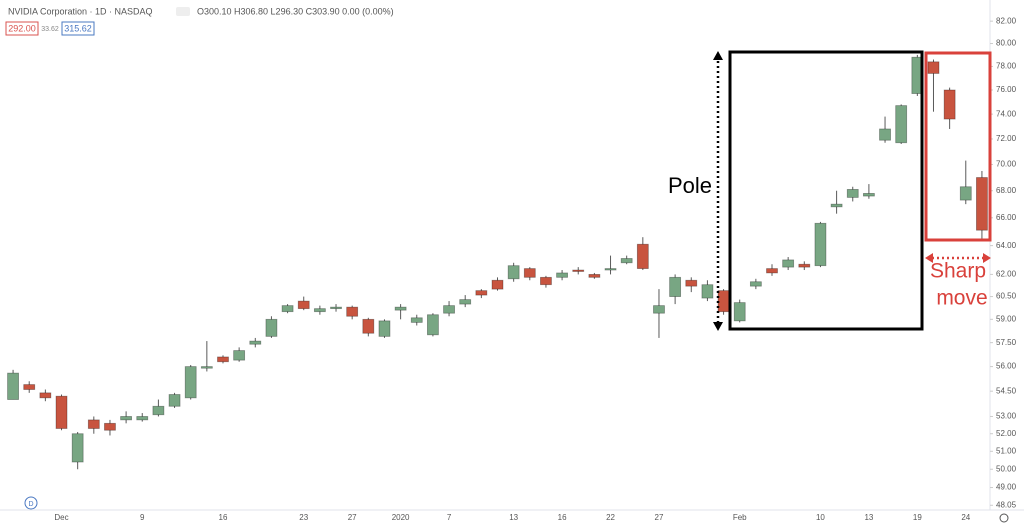  I want to click on y-tick-label: 66.00, so click(1006, 217).